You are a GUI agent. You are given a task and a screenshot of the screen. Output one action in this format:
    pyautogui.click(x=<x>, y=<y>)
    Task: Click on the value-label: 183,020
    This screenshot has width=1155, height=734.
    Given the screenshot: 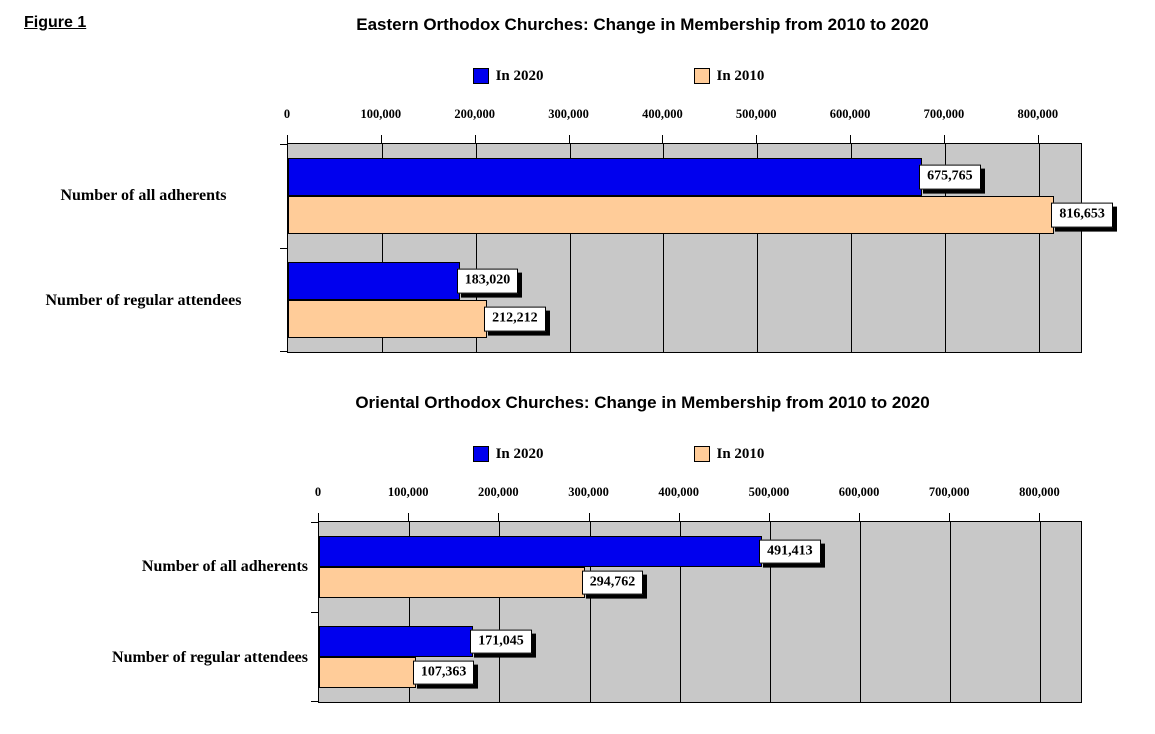 What is the action you would take?
    pyautogui.click(x=487, y=281)
    